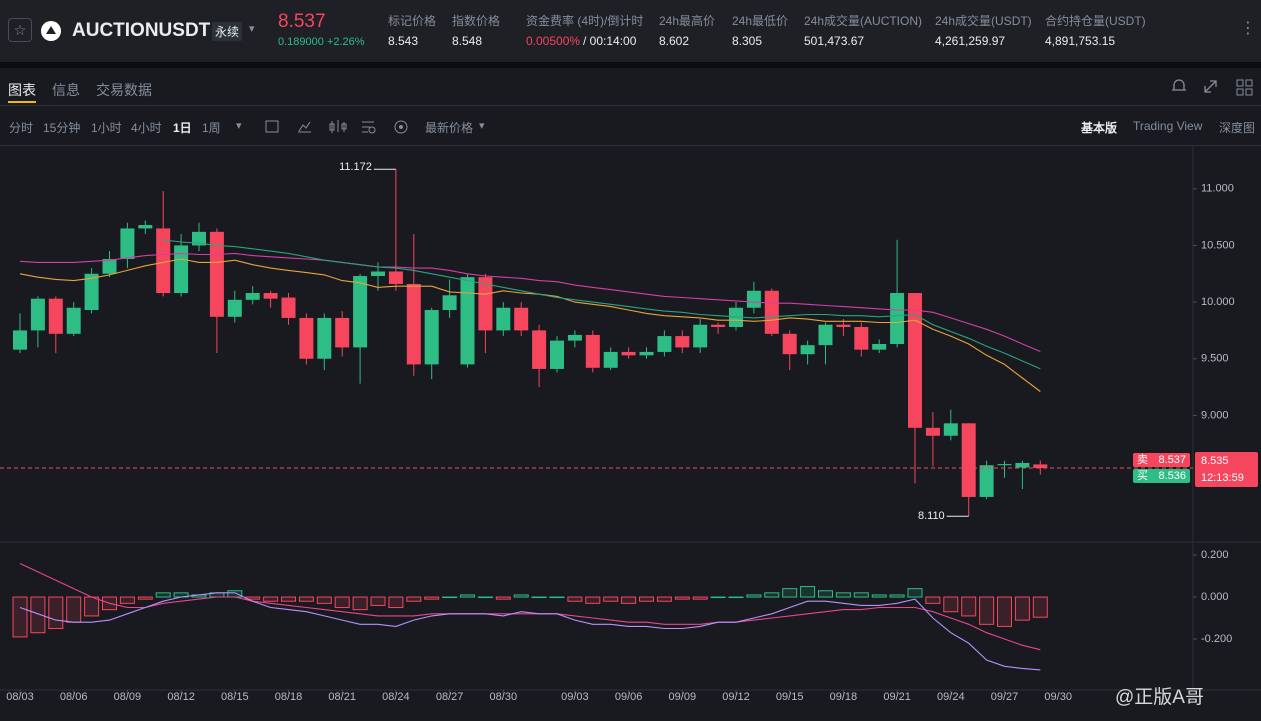 Image resolution: width=1261 pixels, height=721 pixels. Describe the element at coordinates (1215, 415) in the screenshot. I see `y-tick-label: 9.000` at that location.